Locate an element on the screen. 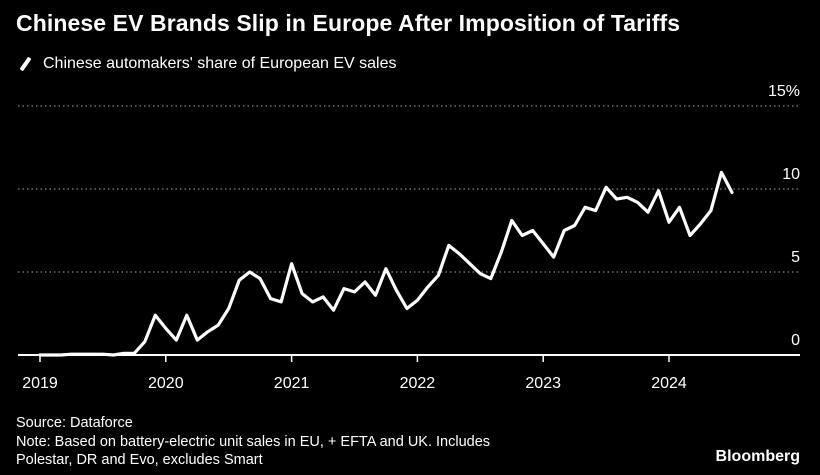  y-tick-label-10: 10 is located at coordinates (791, 174).